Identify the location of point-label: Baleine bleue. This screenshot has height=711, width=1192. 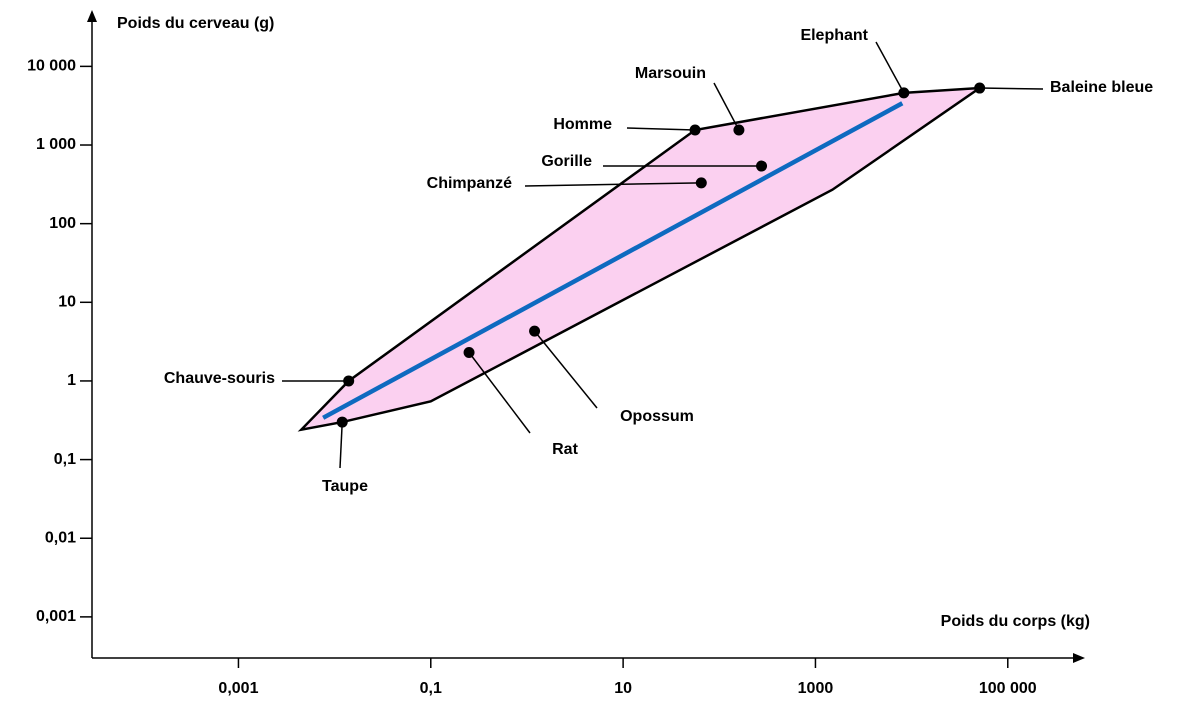
(1101, 87).